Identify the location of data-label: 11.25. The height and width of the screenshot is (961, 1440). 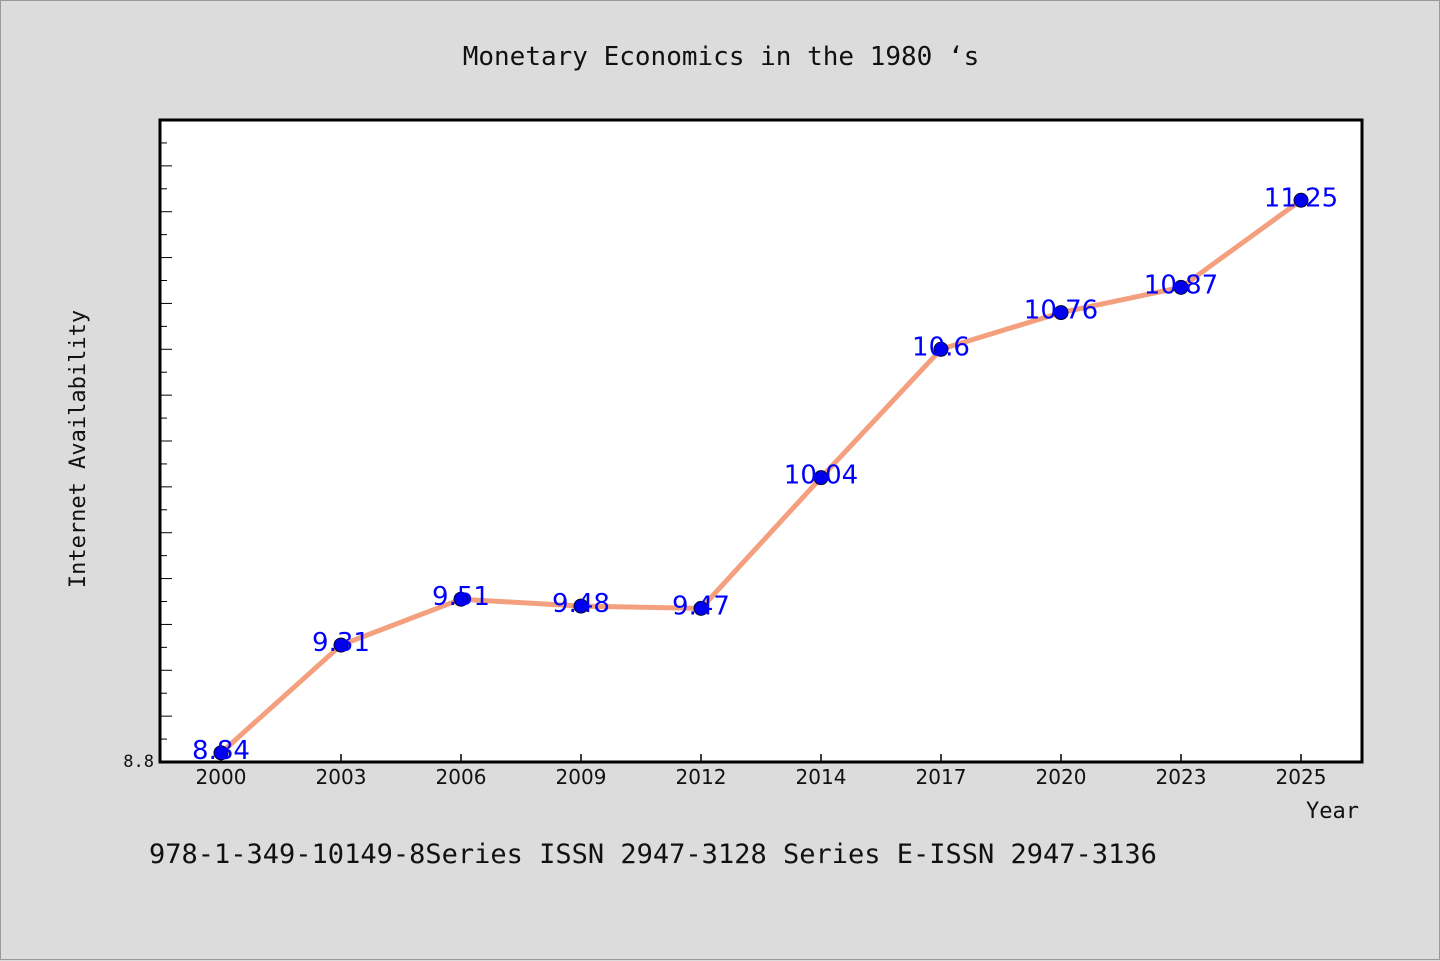
(1301, 198).